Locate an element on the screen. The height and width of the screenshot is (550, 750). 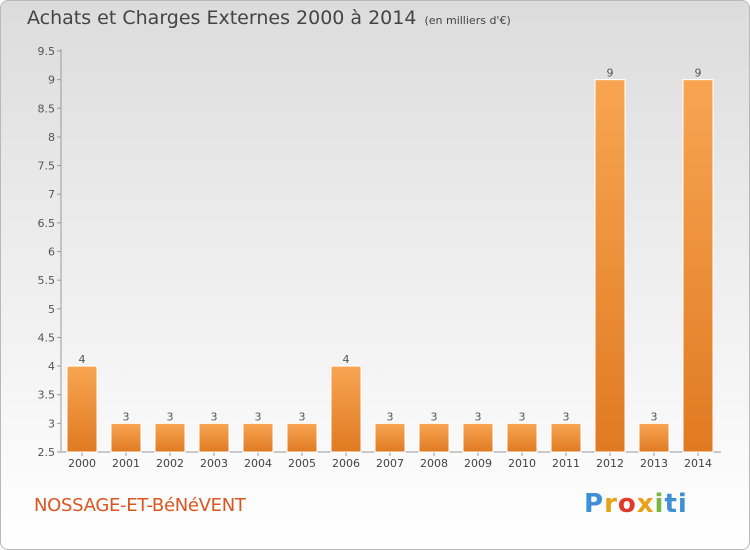
y-tick-label: 7 is located at coordinates (51, 194).